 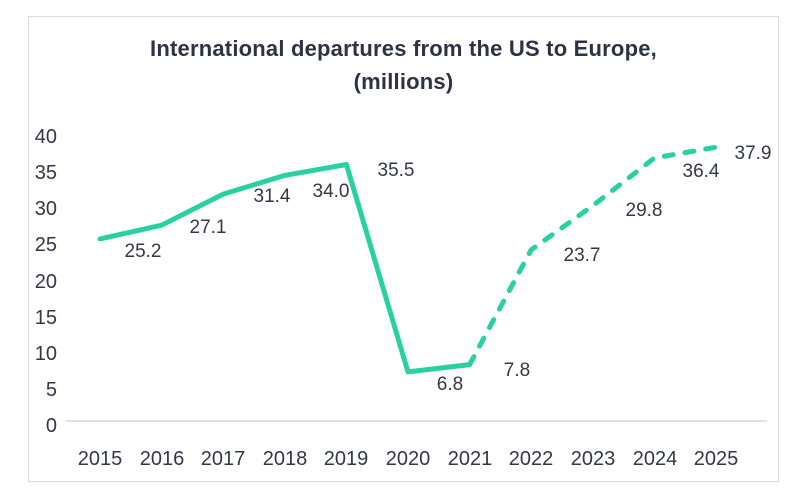 What do you see at coordinates (51, 426) in the screenshot?
I see `y-tick-0: 0` at bounding box center [51, 426].